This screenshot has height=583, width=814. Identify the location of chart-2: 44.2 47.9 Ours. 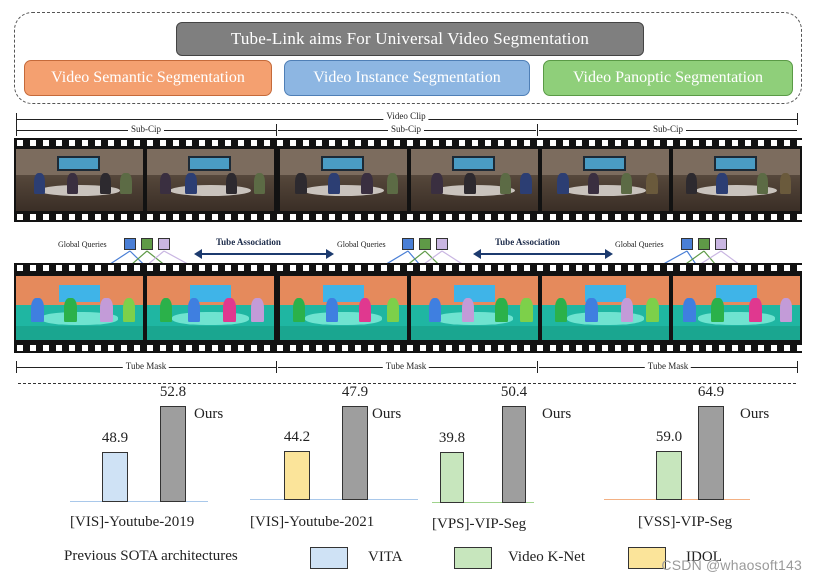
(334, 442).